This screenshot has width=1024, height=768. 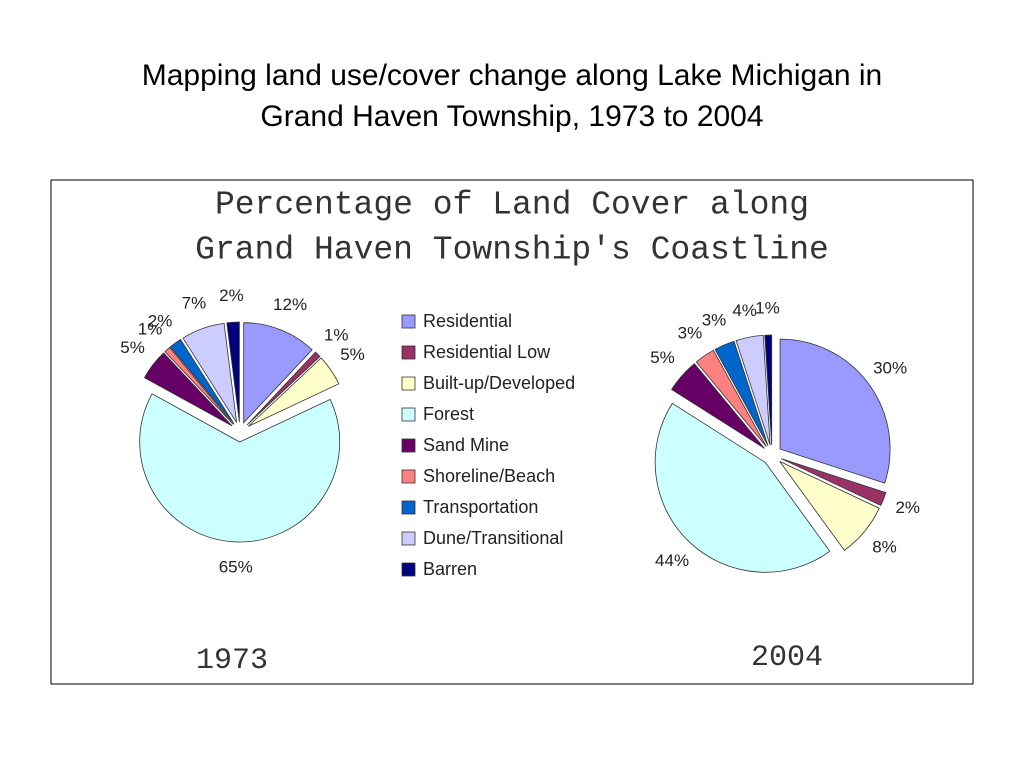 I want to click on legend-label: Forest, so click(x=448, y=414).